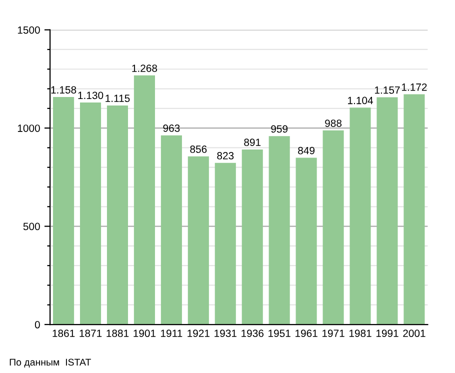 This screenshot has width=455, height=373. I want to click on data-label: 1.115, so click(118, 98).